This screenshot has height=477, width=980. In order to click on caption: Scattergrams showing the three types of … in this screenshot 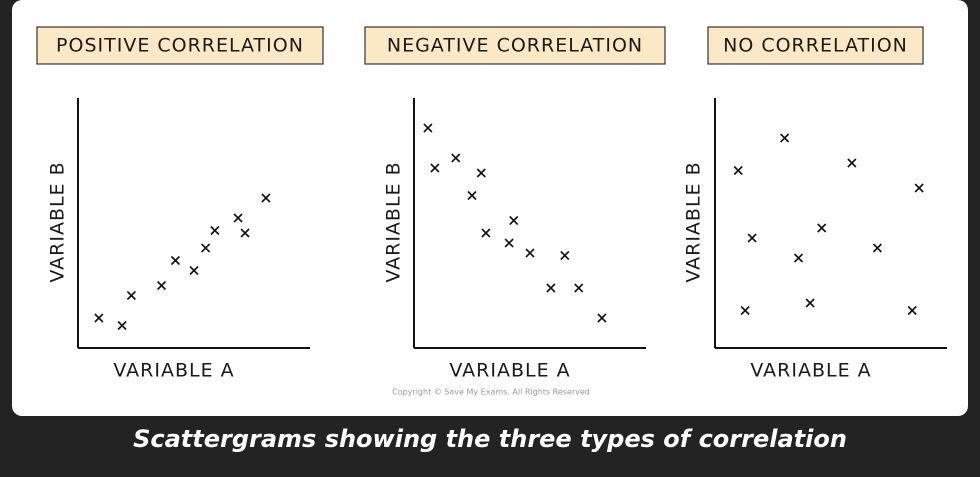, I will do `click(490, 439)`.